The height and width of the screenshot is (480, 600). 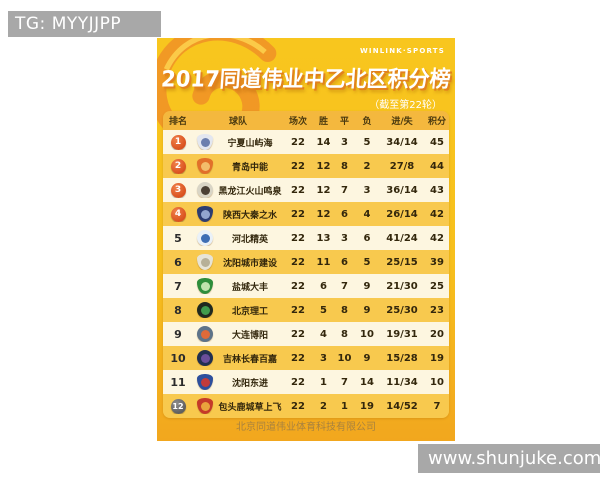 I want to click on team-name: 宁夏山屿海, so click(x=250, y=143).